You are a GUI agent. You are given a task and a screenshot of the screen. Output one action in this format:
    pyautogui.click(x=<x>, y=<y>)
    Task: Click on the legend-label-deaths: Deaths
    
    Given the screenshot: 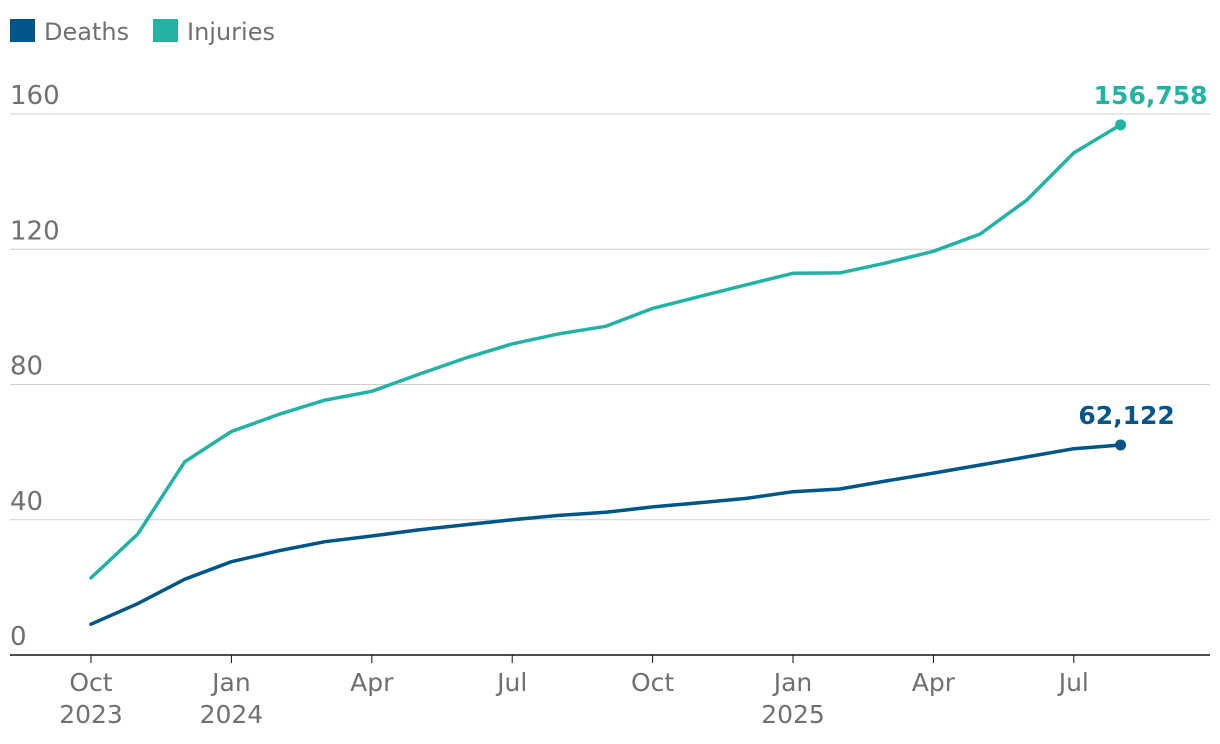 What is the action you would take?
    pyautogui.click(x=86, y=32)
    